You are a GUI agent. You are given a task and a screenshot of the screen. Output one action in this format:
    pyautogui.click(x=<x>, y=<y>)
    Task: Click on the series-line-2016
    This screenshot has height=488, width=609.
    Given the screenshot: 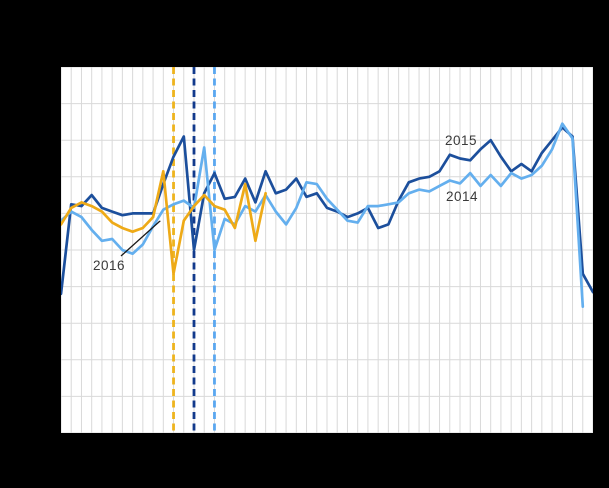 What is the action you would take?
    pyautogui.click(x=164, y=222)
    